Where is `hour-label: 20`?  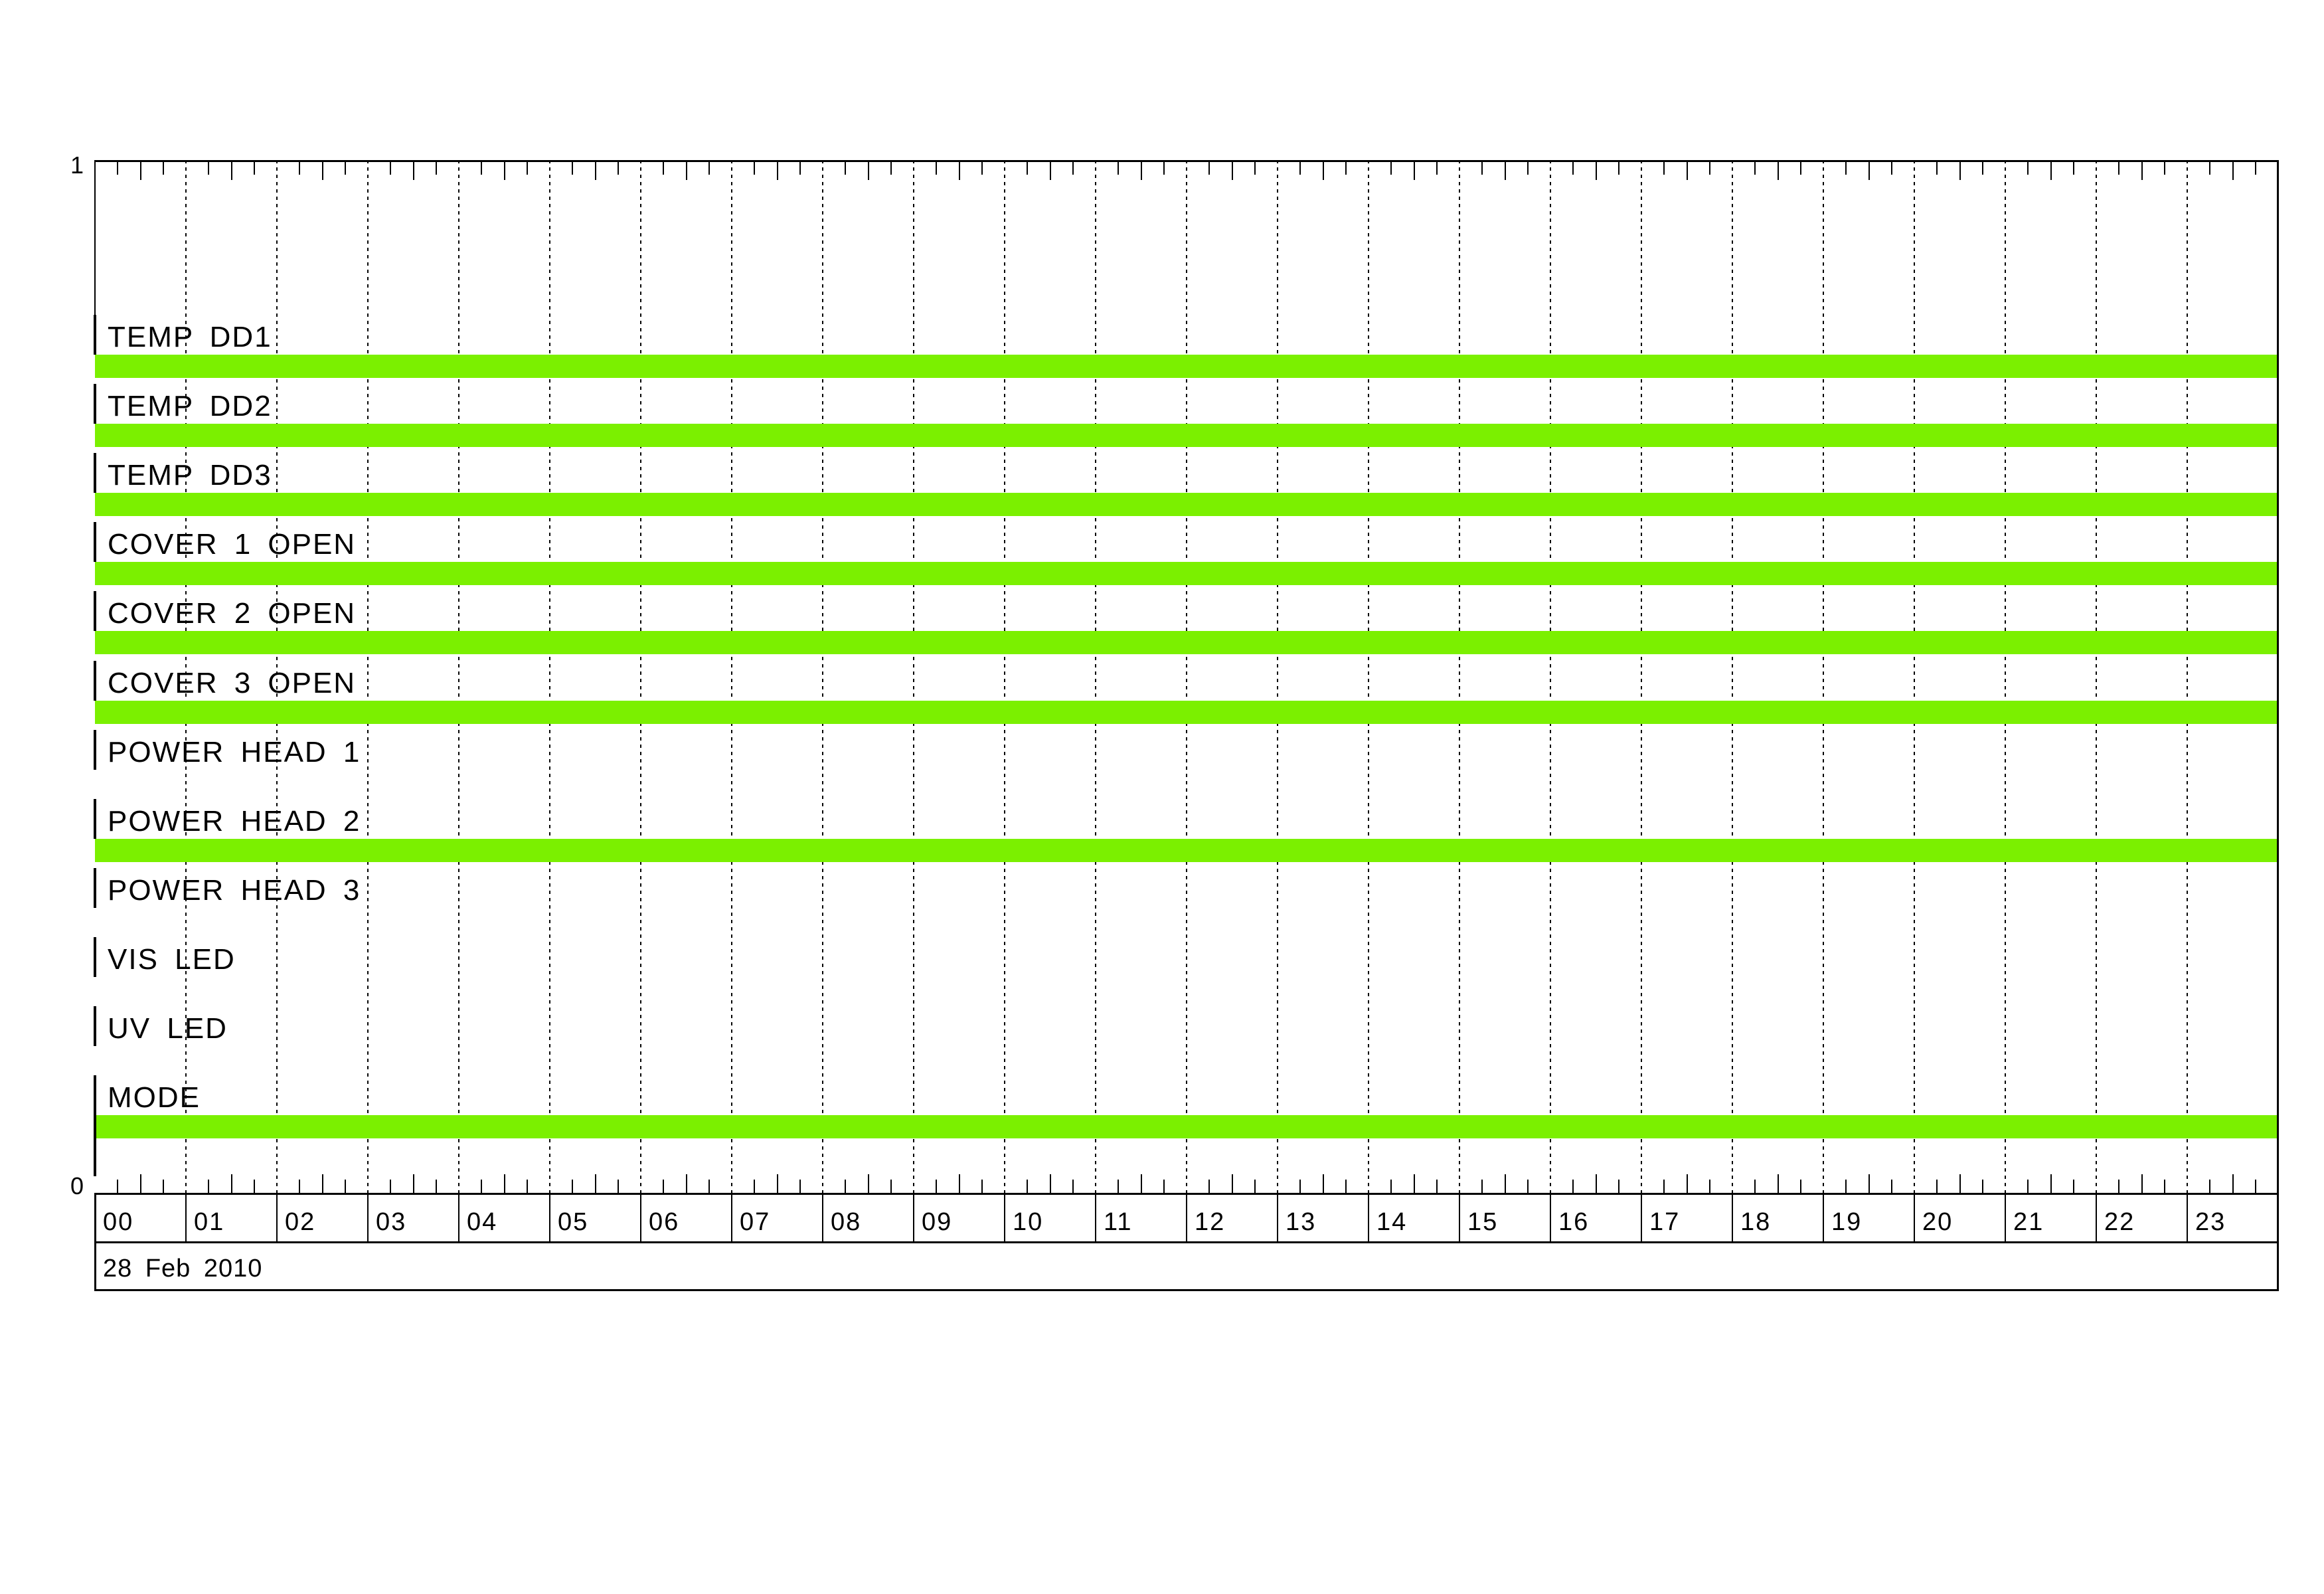
hour-label: 20 is located at coordinates (1938, 1222).